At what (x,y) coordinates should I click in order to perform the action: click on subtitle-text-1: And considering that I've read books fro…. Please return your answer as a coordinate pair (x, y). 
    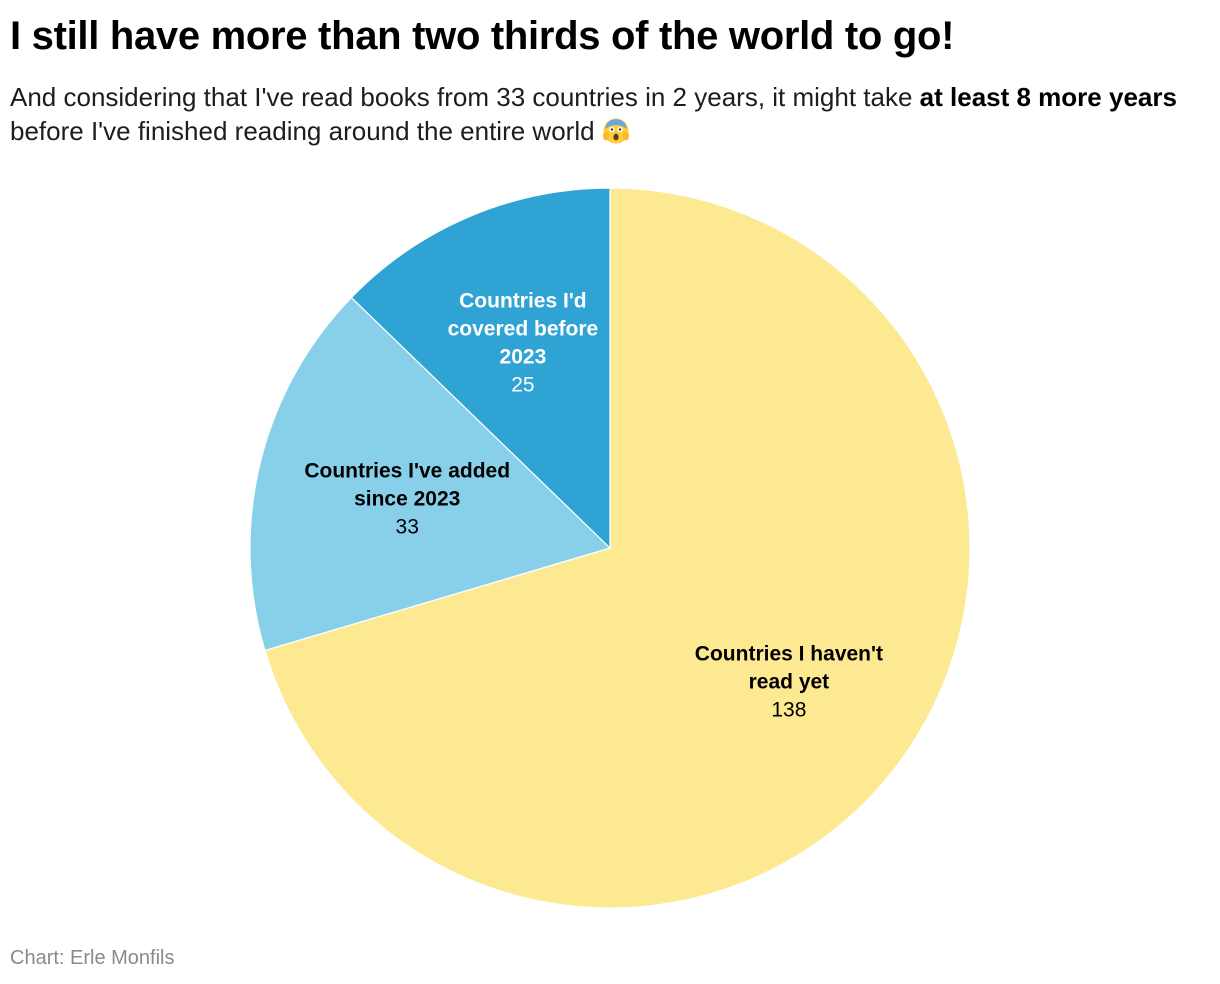
    Looking at the image, I should click on (465, 97).